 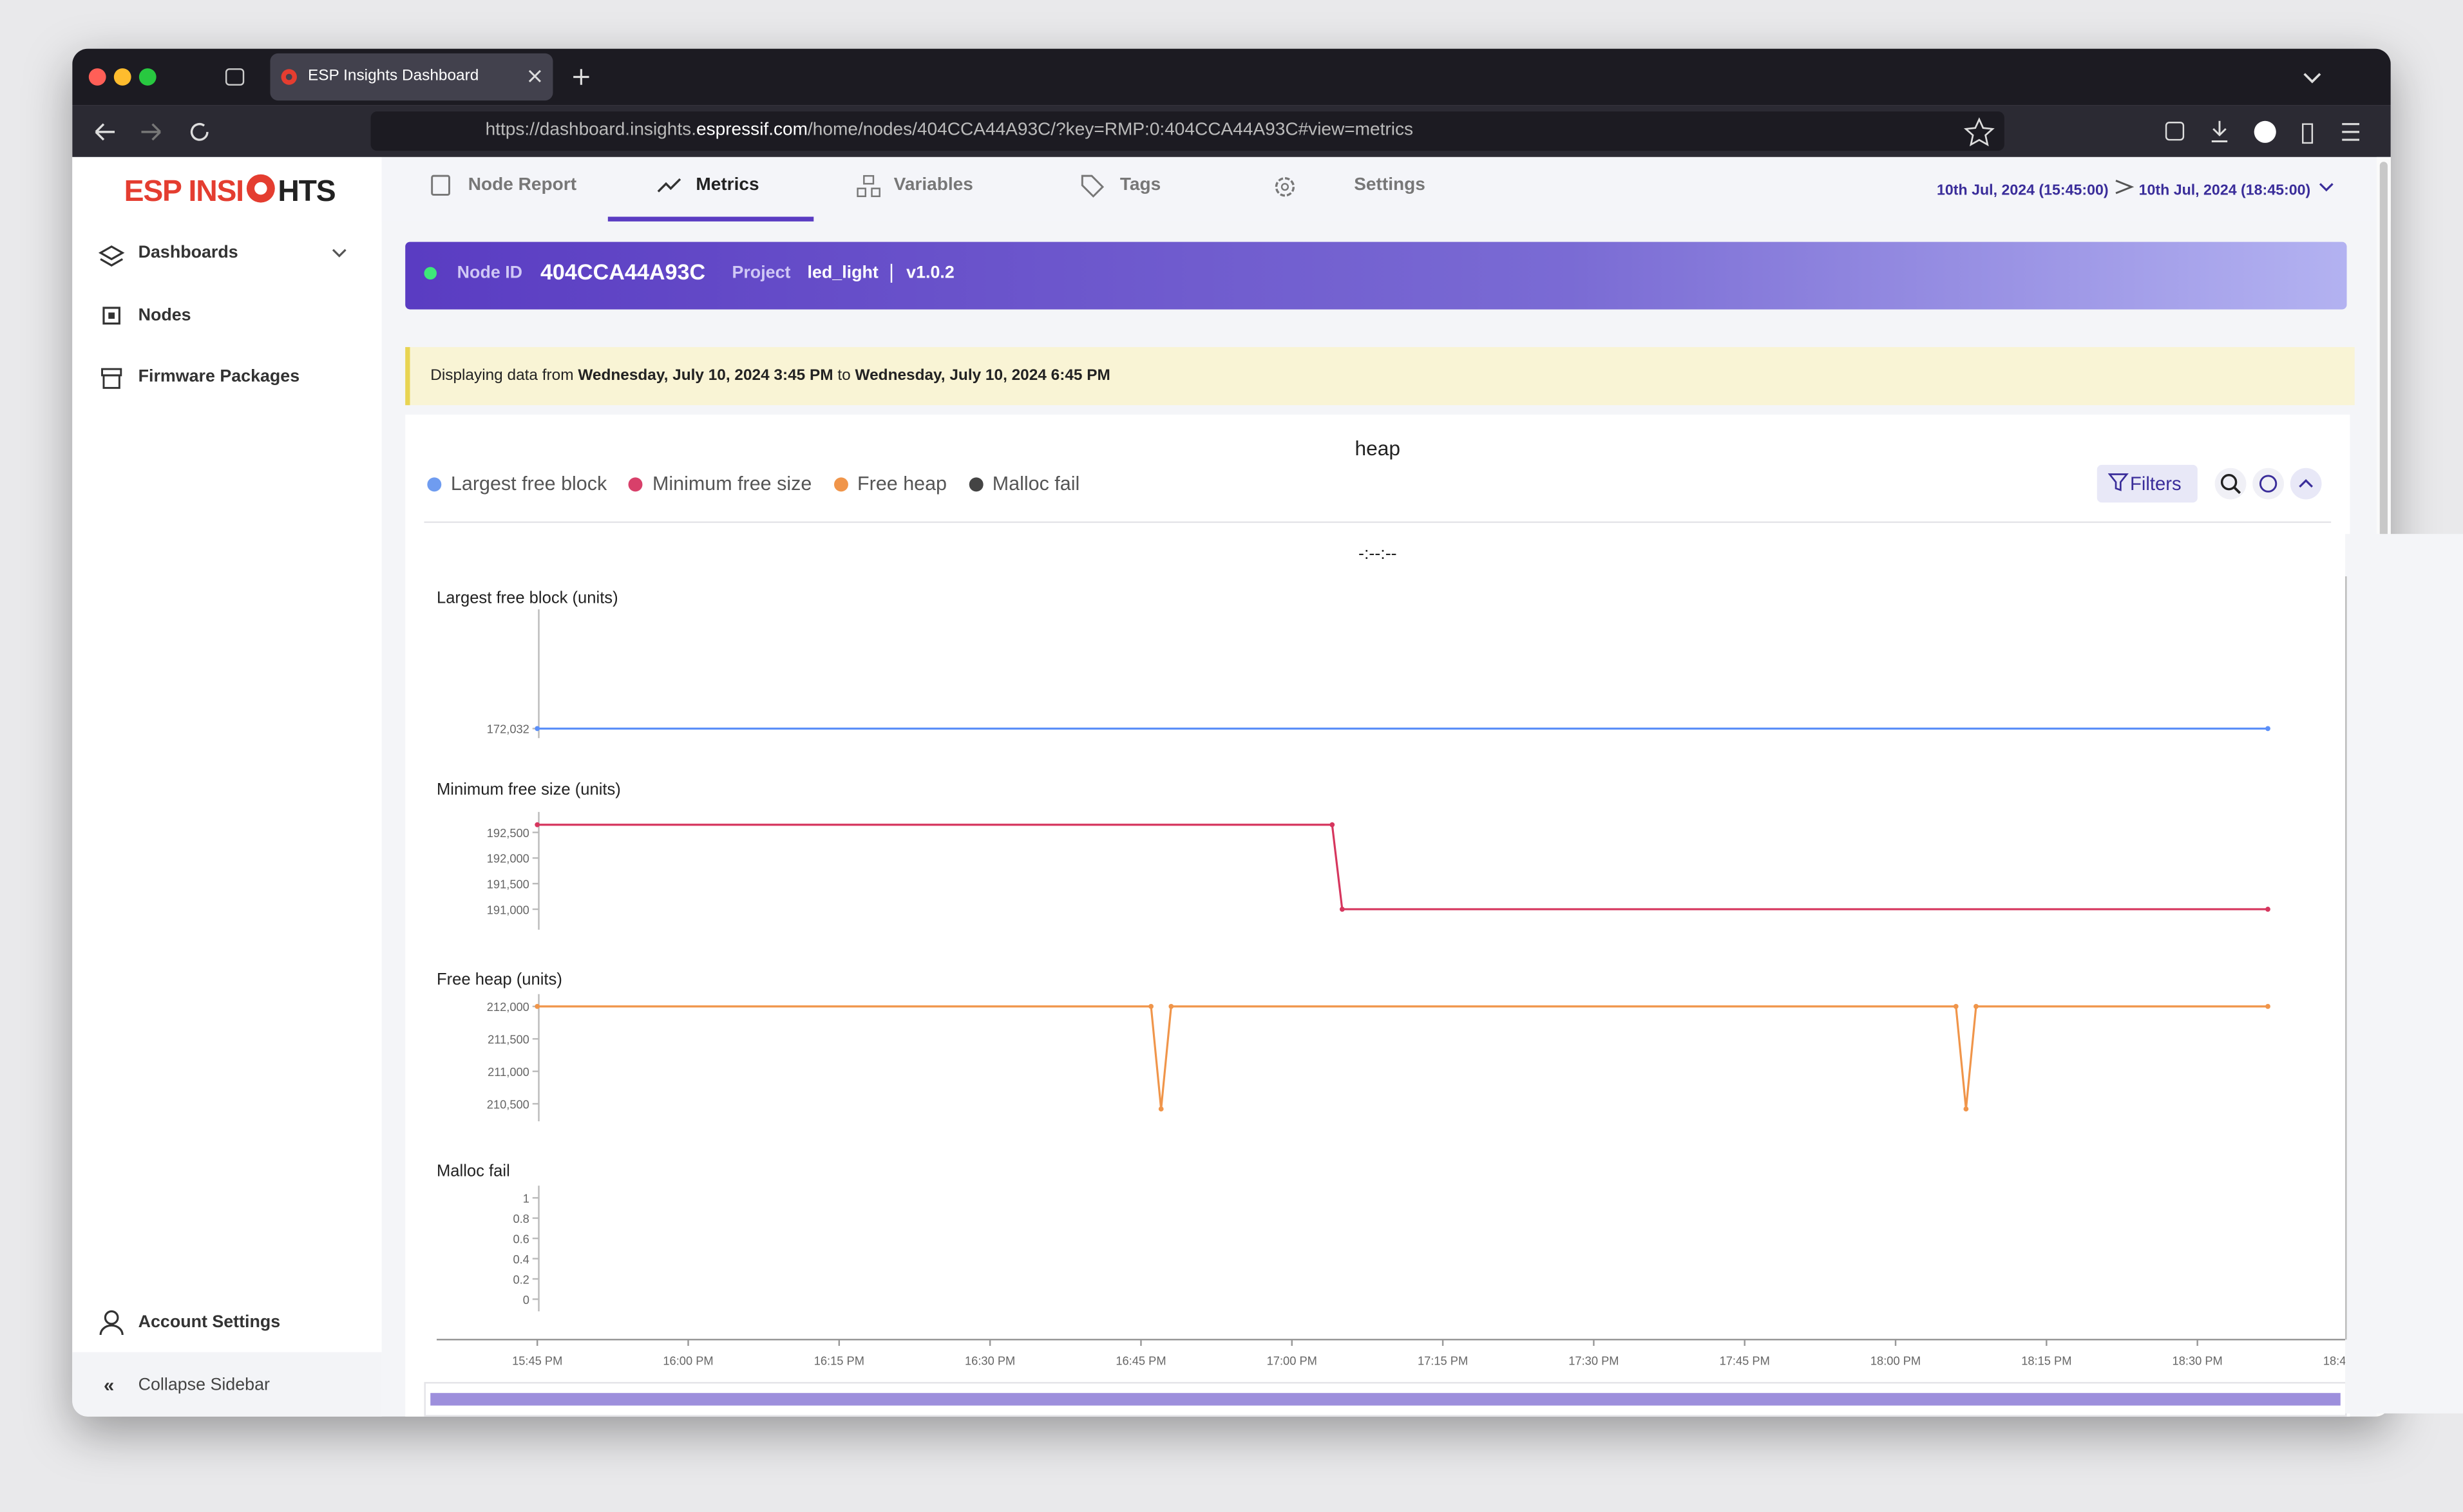 What do you see at coordinates (1385, 1399) in the screenshot?
I see `slider-fill` at bounding box center [1385, 1399].